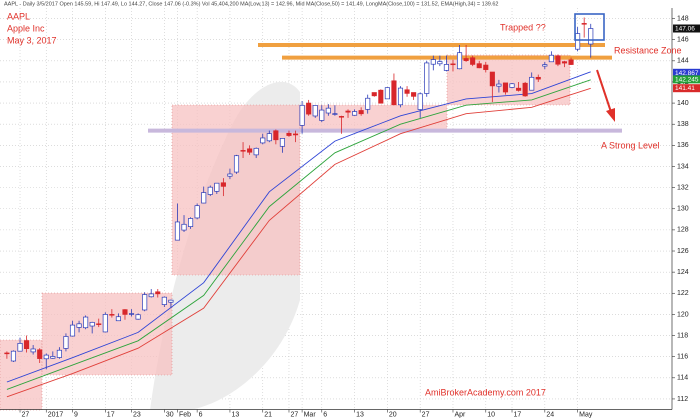 Image resolution: width=700 pixels, height=419 pixels. I want to click on price-tag-label: 147.06, so click(685, 29).